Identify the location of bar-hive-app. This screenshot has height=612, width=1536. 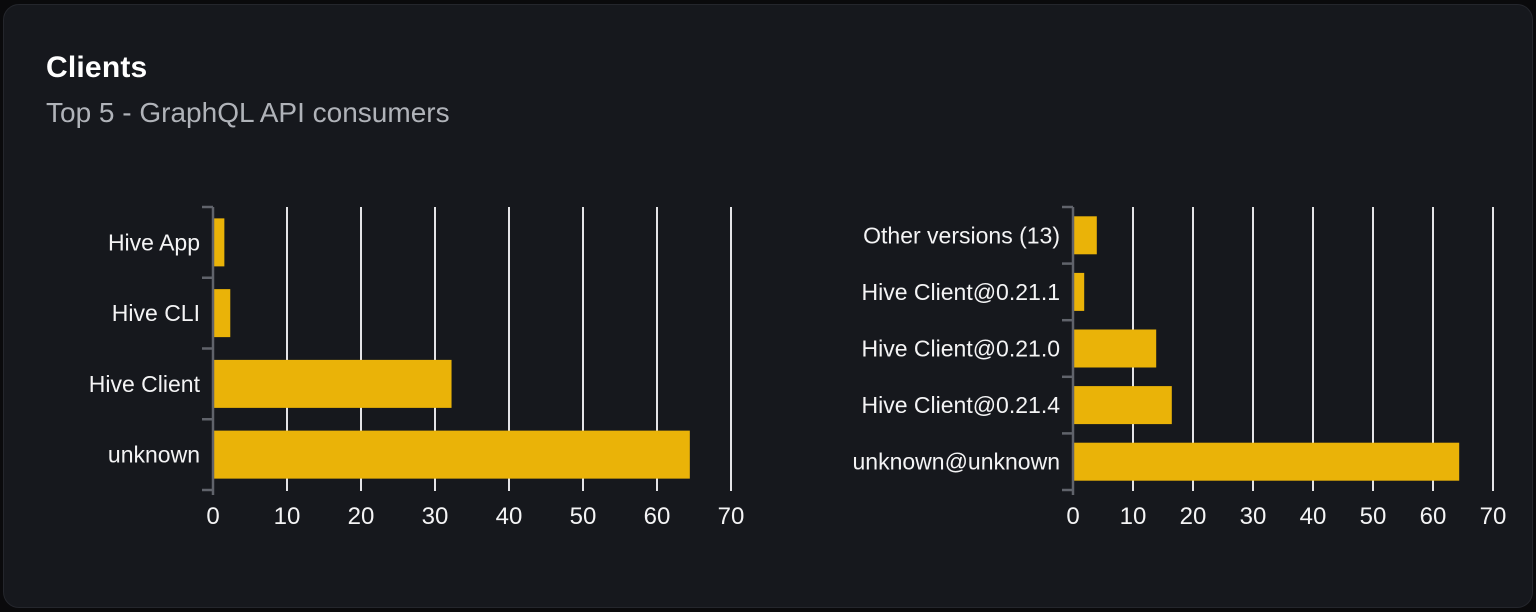
(219, 242).